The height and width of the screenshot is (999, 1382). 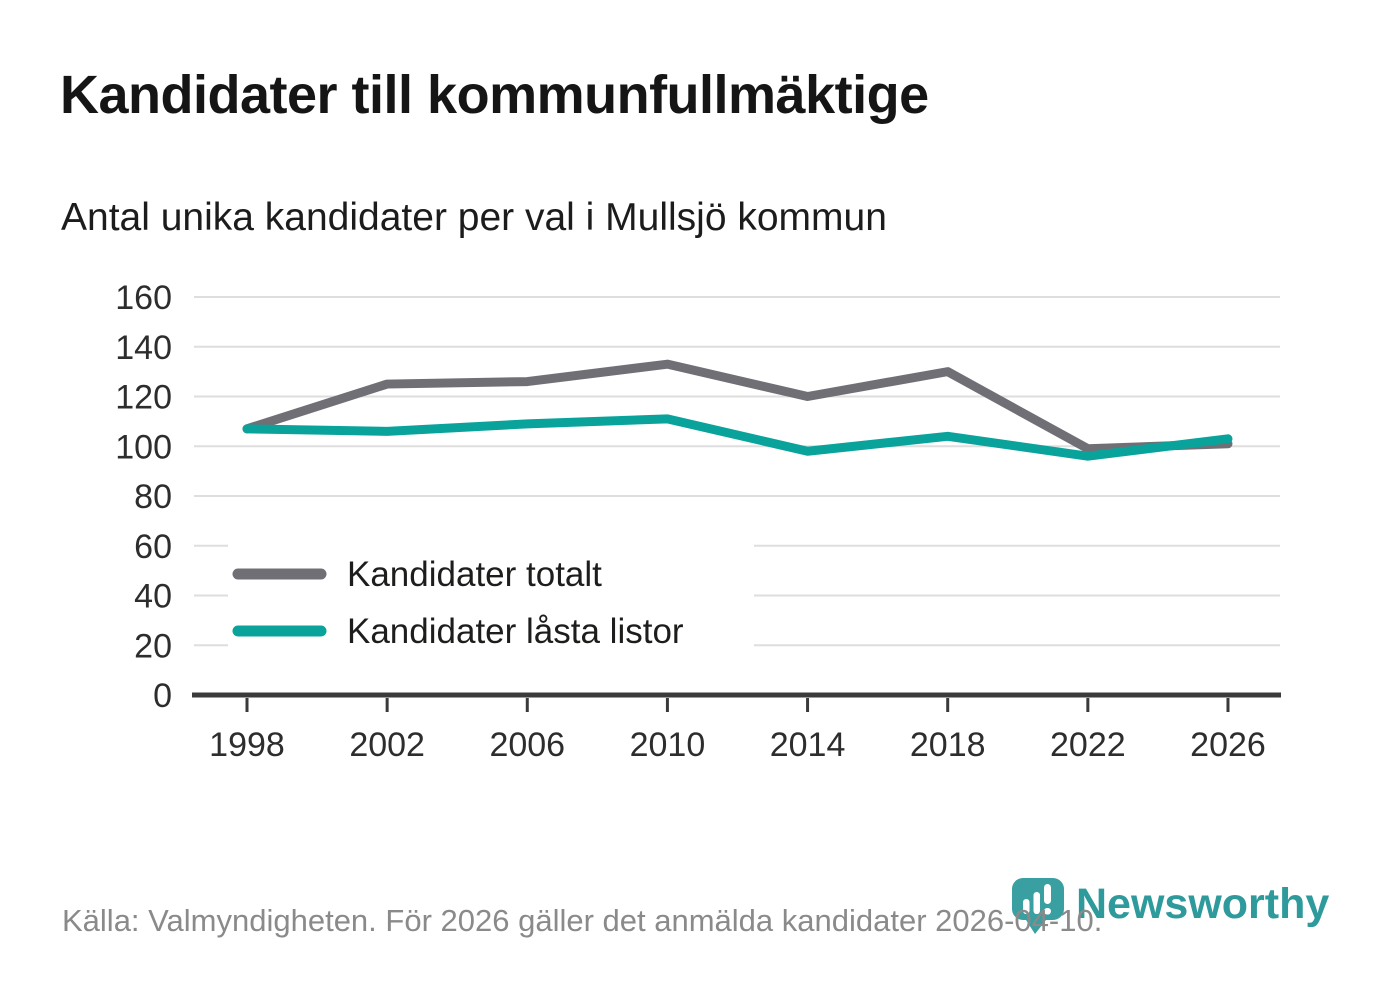 What do you see at coordinates (1038, 906) in the screenshot?
I see `newsworthy-pin-barchart-icon` at bounding box center [1038, 906].